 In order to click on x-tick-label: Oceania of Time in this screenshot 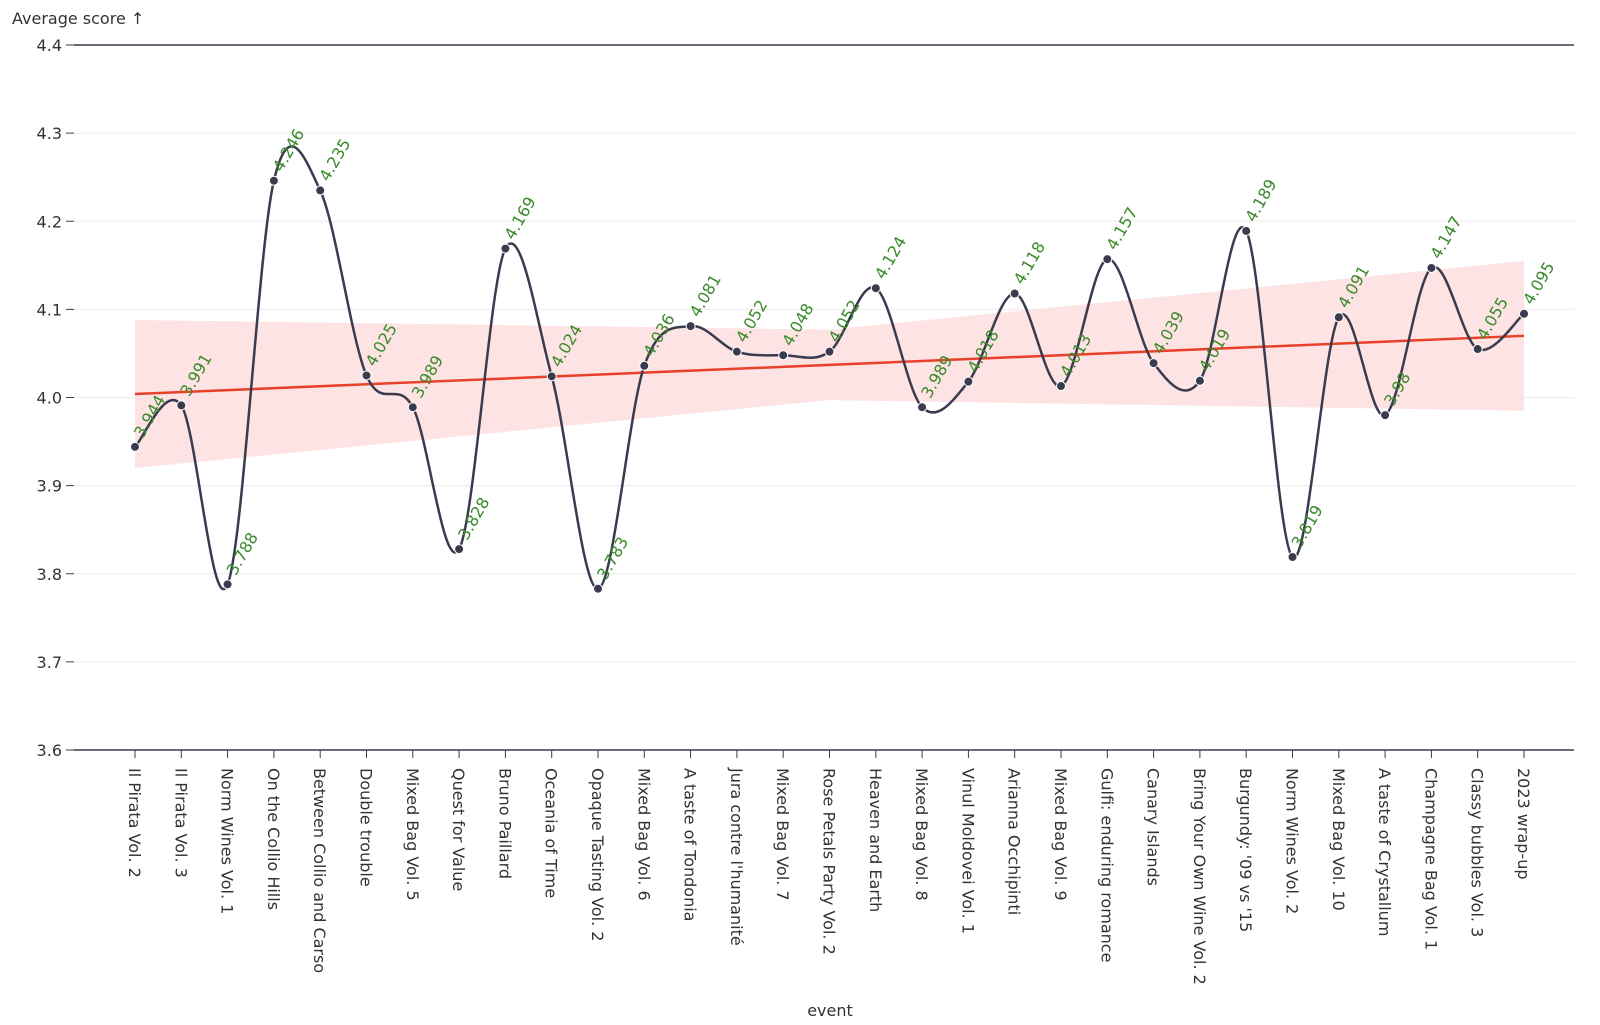, I will do `click(551, 833)`.